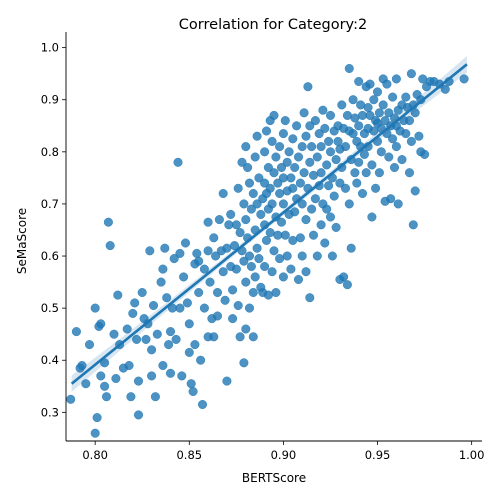 The height and width of the screenshot is (500, 500). Describe the element at coordinates (273, 25) in the screenshot. I see `chart-title: Correlation for Category:2` at that location.